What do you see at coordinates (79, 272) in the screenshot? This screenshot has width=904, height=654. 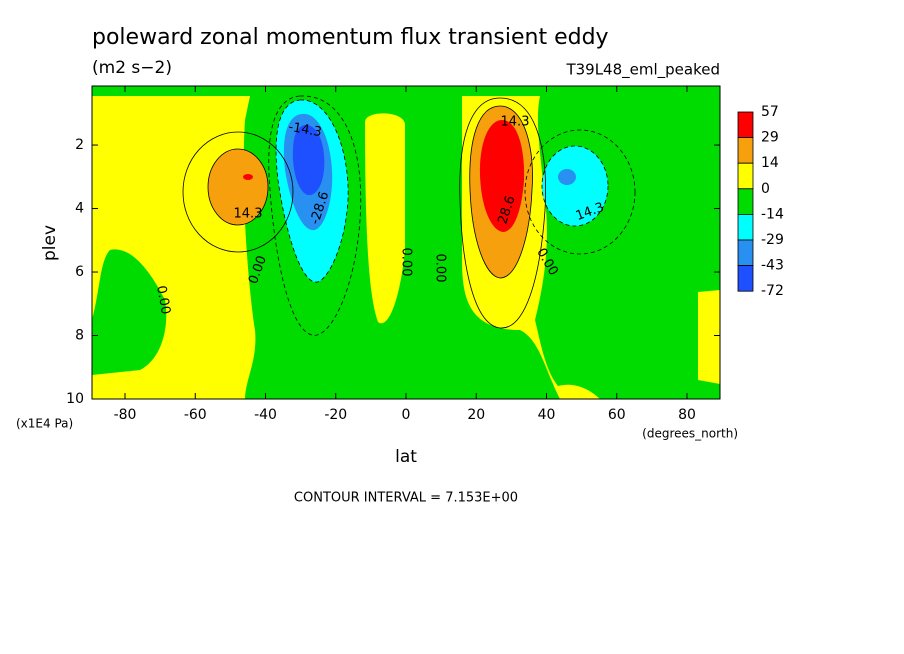 I see `y-tick-label: 6` at bounding box center [79, 272].